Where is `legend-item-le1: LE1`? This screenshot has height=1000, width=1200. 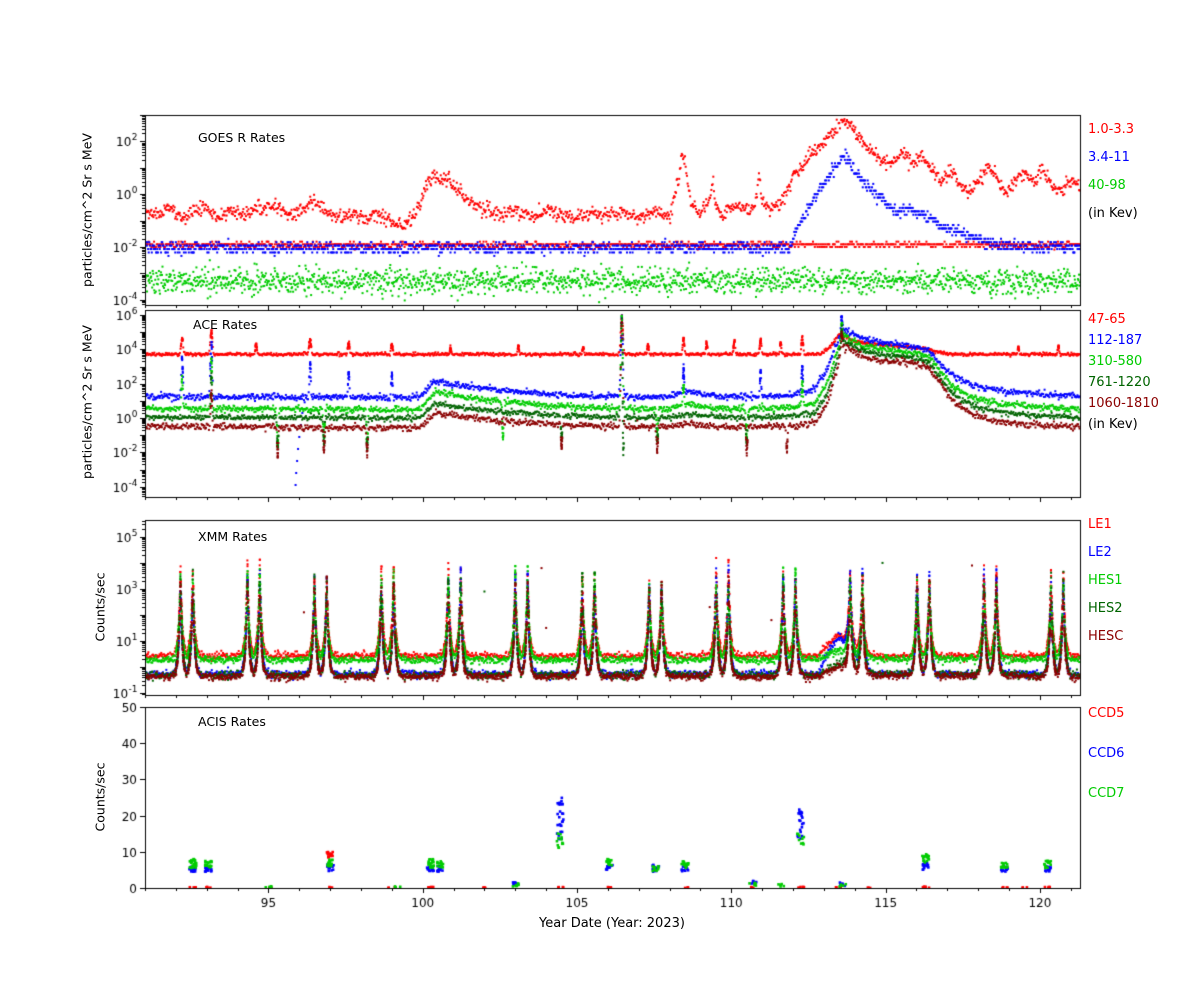 legend-item-le1: LE1 is located at coordinates (1100, 524).